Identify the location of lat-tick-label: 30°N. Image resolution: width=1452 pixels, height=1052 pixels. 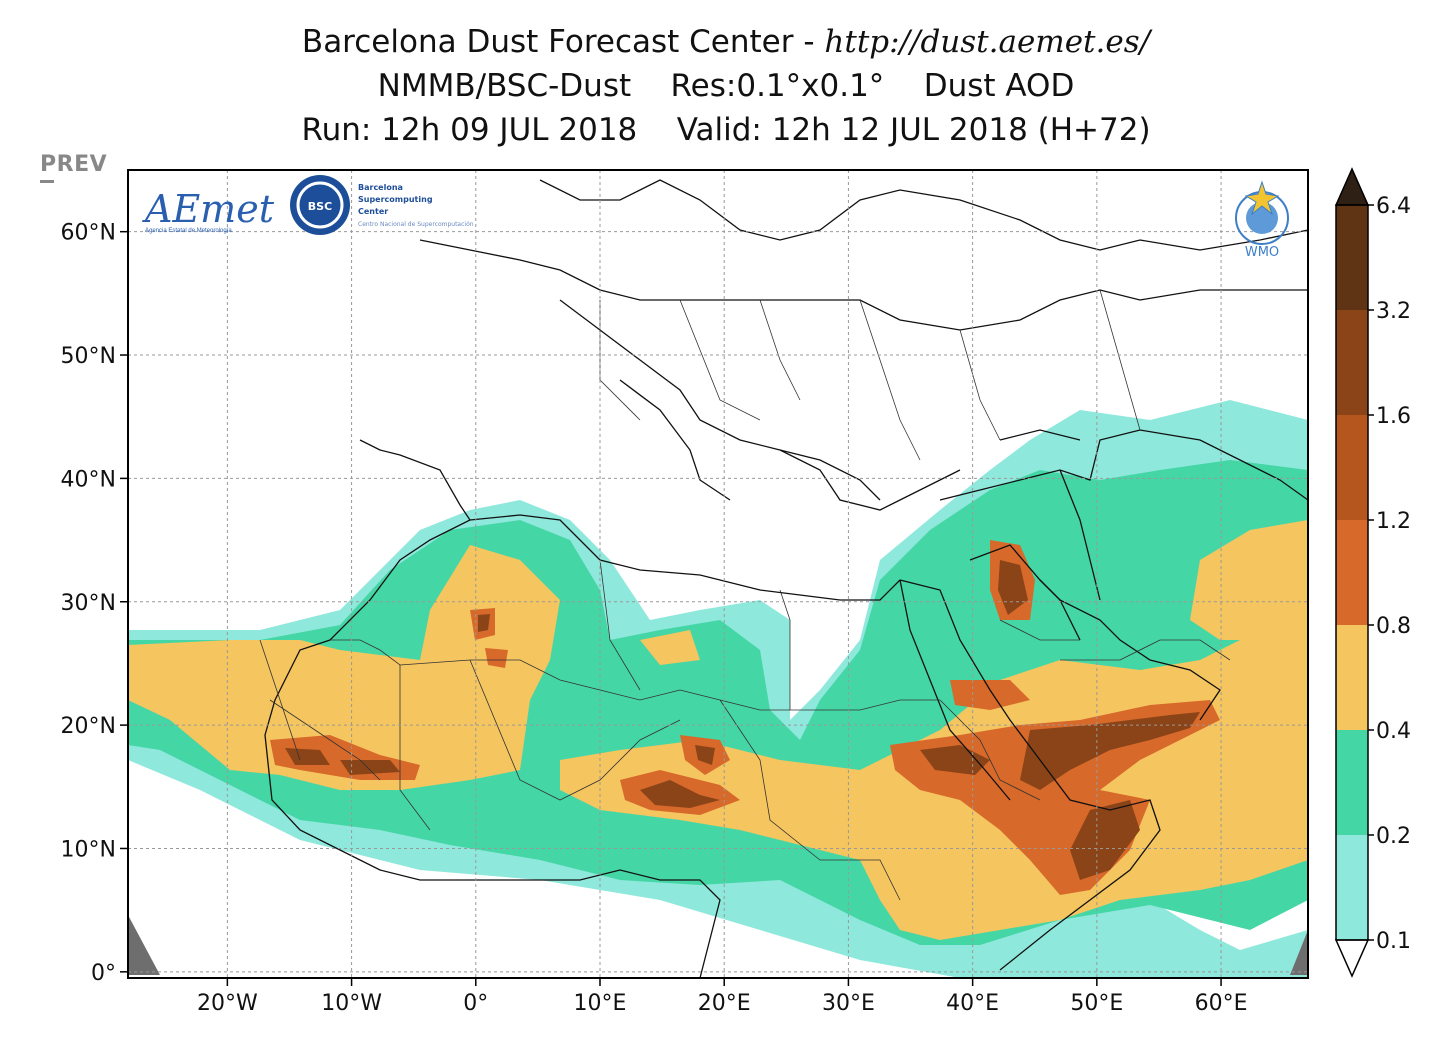
(88, 603).